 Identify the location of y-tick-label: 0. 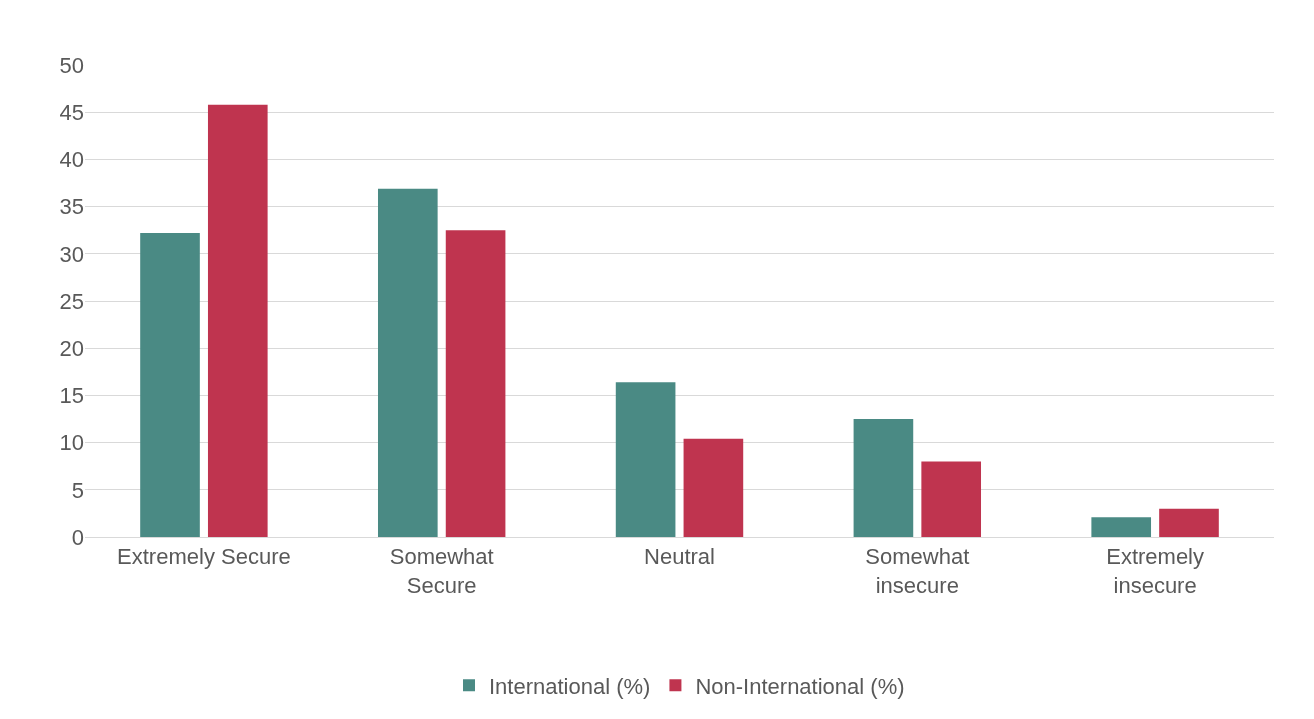
(77, 537).